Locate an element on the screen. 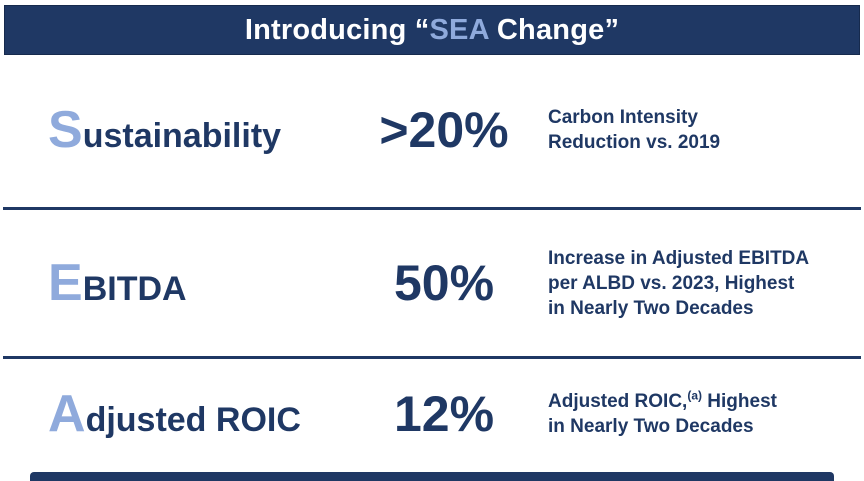 This screenshot has width=864, height=481. header-bar: Introducing “SEA Change” is located at coordinates (432, 30).